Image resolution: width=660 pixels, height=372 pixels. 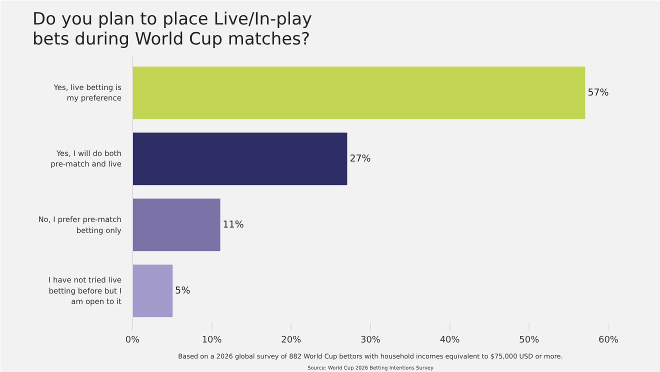 I want to click on x-tick-label: 40%, so click(x=450, y=341).